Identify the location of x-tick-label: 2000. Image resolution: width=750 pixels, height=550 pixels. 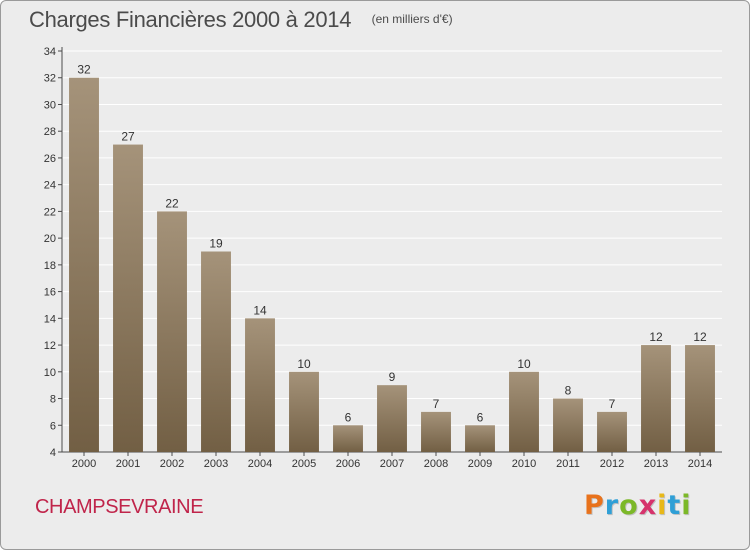
(84, 464).